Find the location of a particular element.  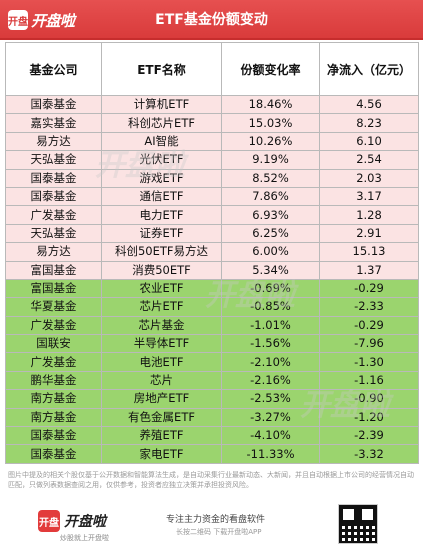

cell-share-change: -11.33% is located at coordinates (270, 454).